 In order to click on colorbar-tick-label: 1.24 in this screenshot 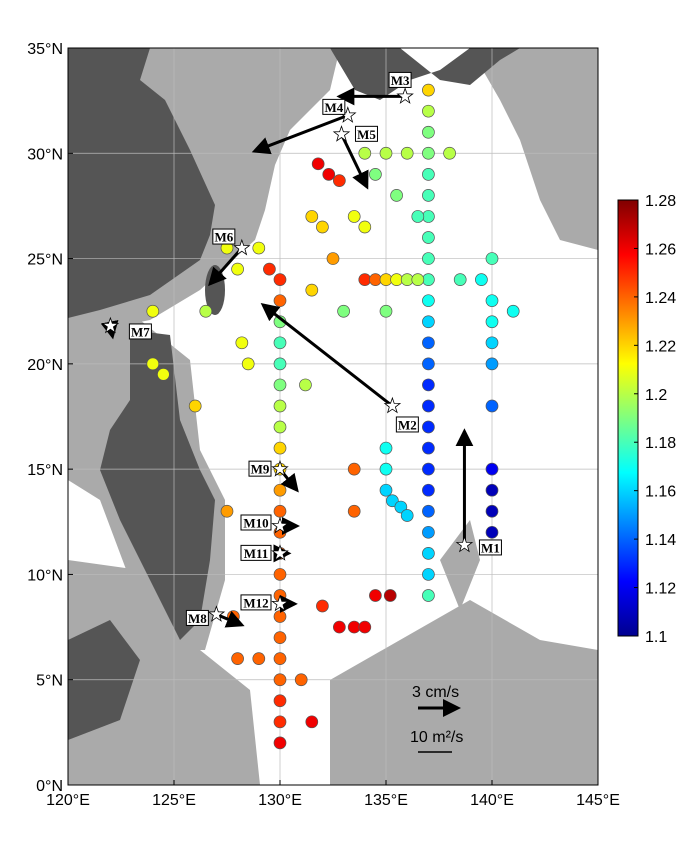, I will do `click(660, 298)`.